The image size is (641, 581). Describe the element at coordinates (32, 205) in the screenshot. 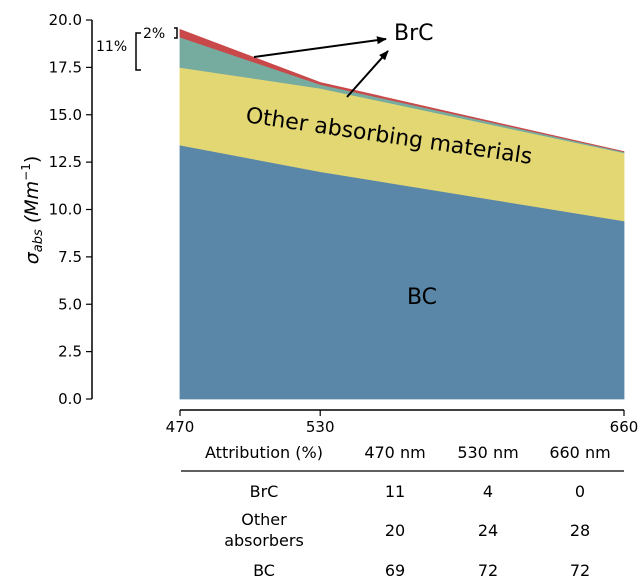

I see `y-label-unit-open: (Mm` at that location.